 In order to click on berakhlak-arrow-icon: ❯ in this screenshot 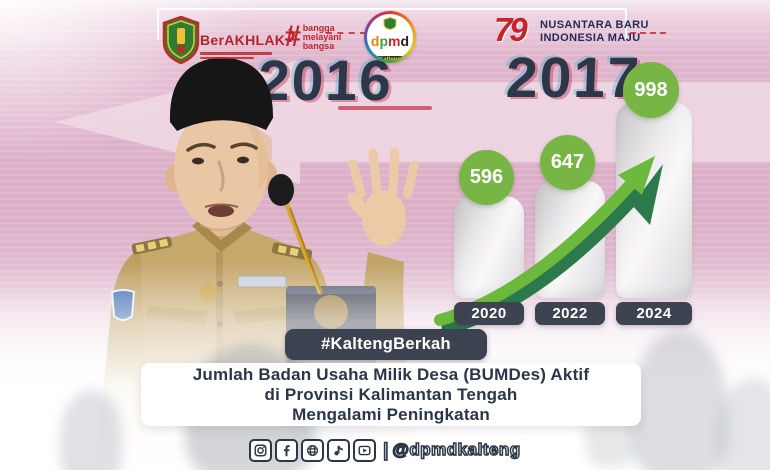, I will do `click(292, 34)`.